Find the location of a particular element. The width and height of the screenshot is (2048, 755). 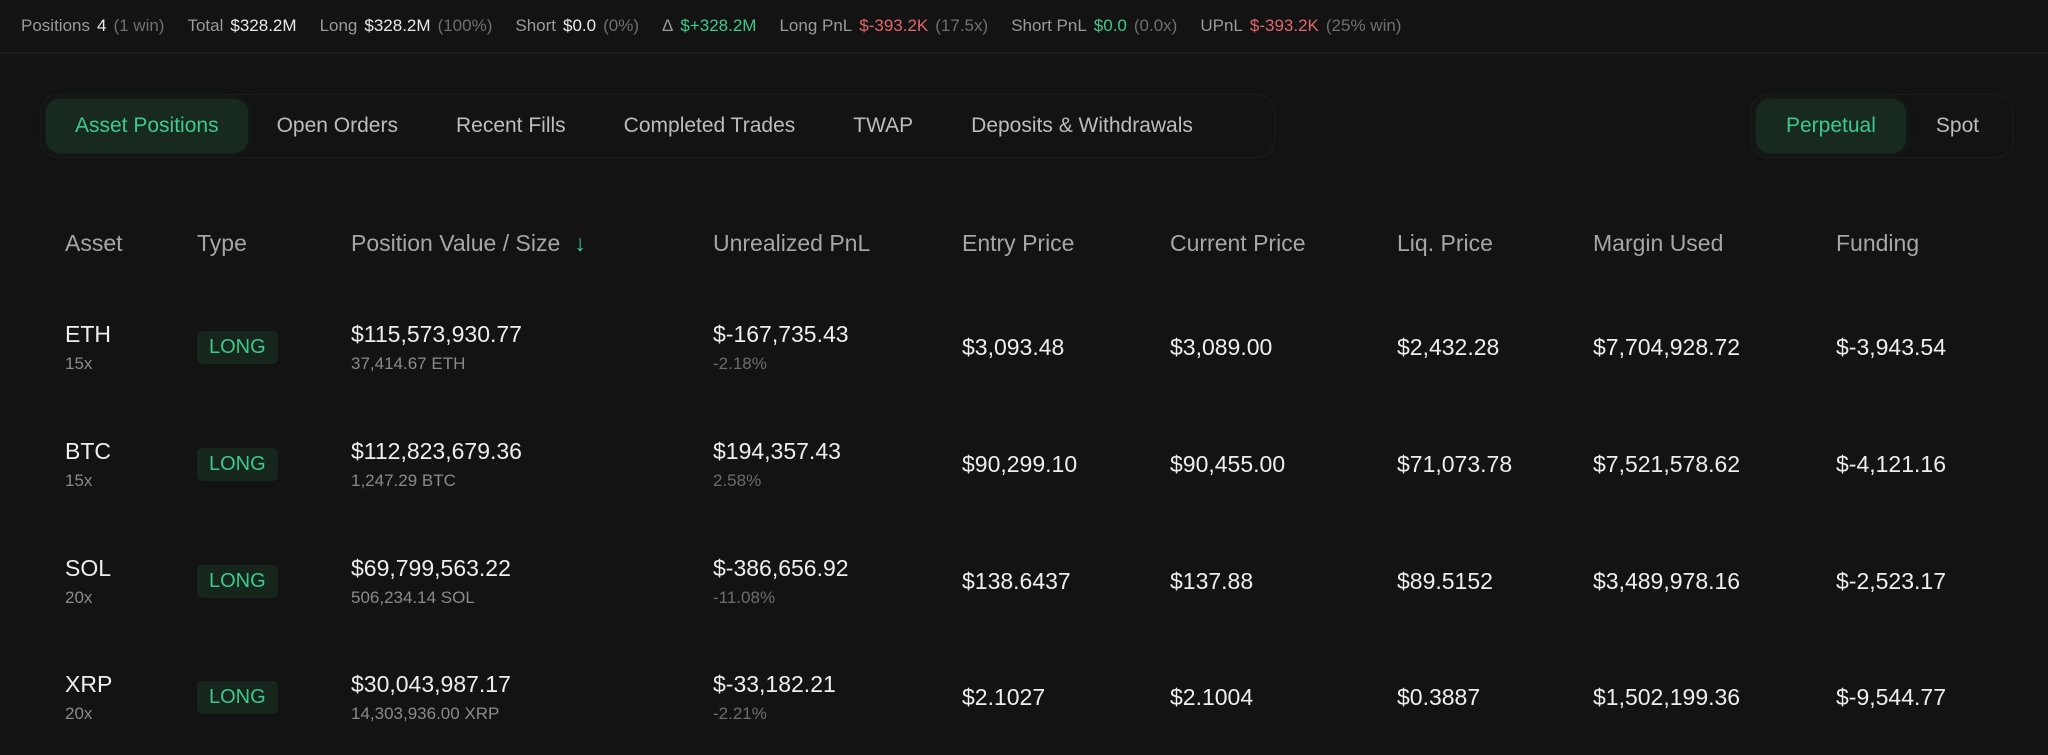

stat-long: Long $328.2M (100%) is located at coordinates (406, 25).